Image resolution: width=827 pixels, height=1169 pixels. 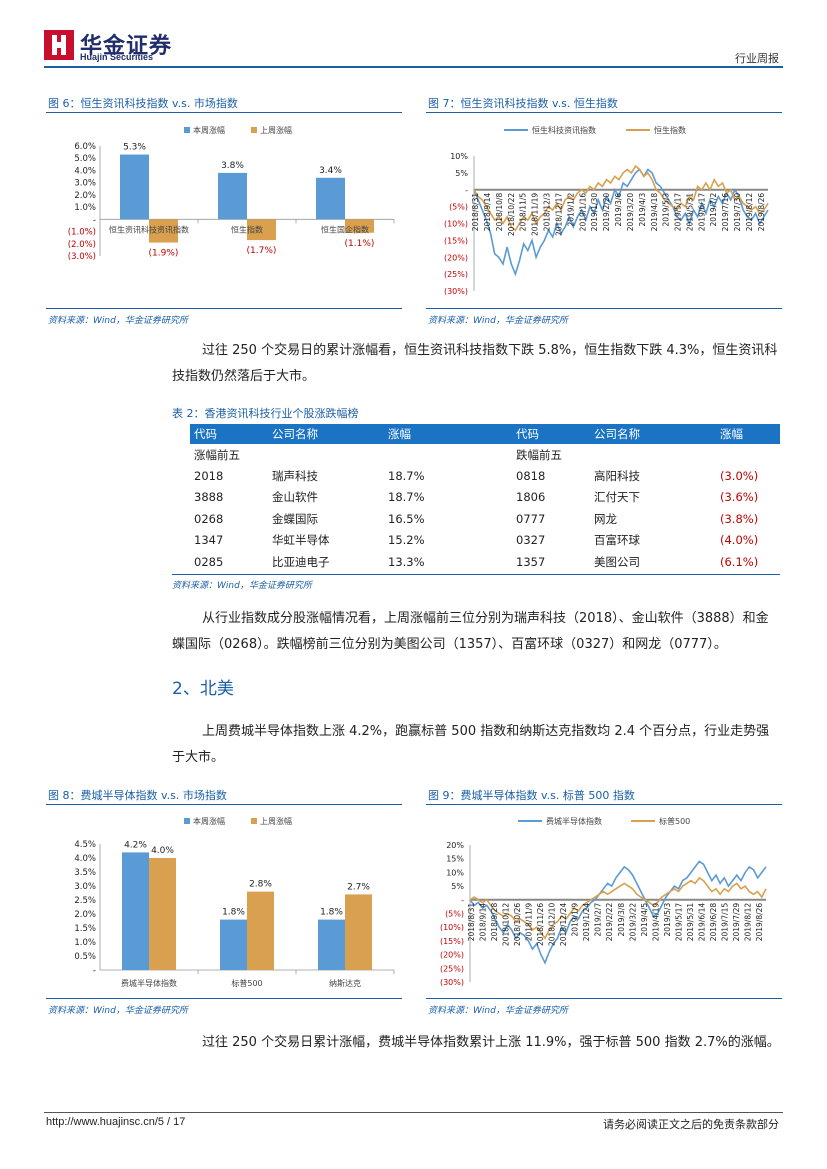 What do you see at coordinates (485, 561) in the screenshot?
I see `table-row: 0285 比亚迪电子 13.3% 1357 美图公司 (6.1%)` at bounding box center [485, 561].